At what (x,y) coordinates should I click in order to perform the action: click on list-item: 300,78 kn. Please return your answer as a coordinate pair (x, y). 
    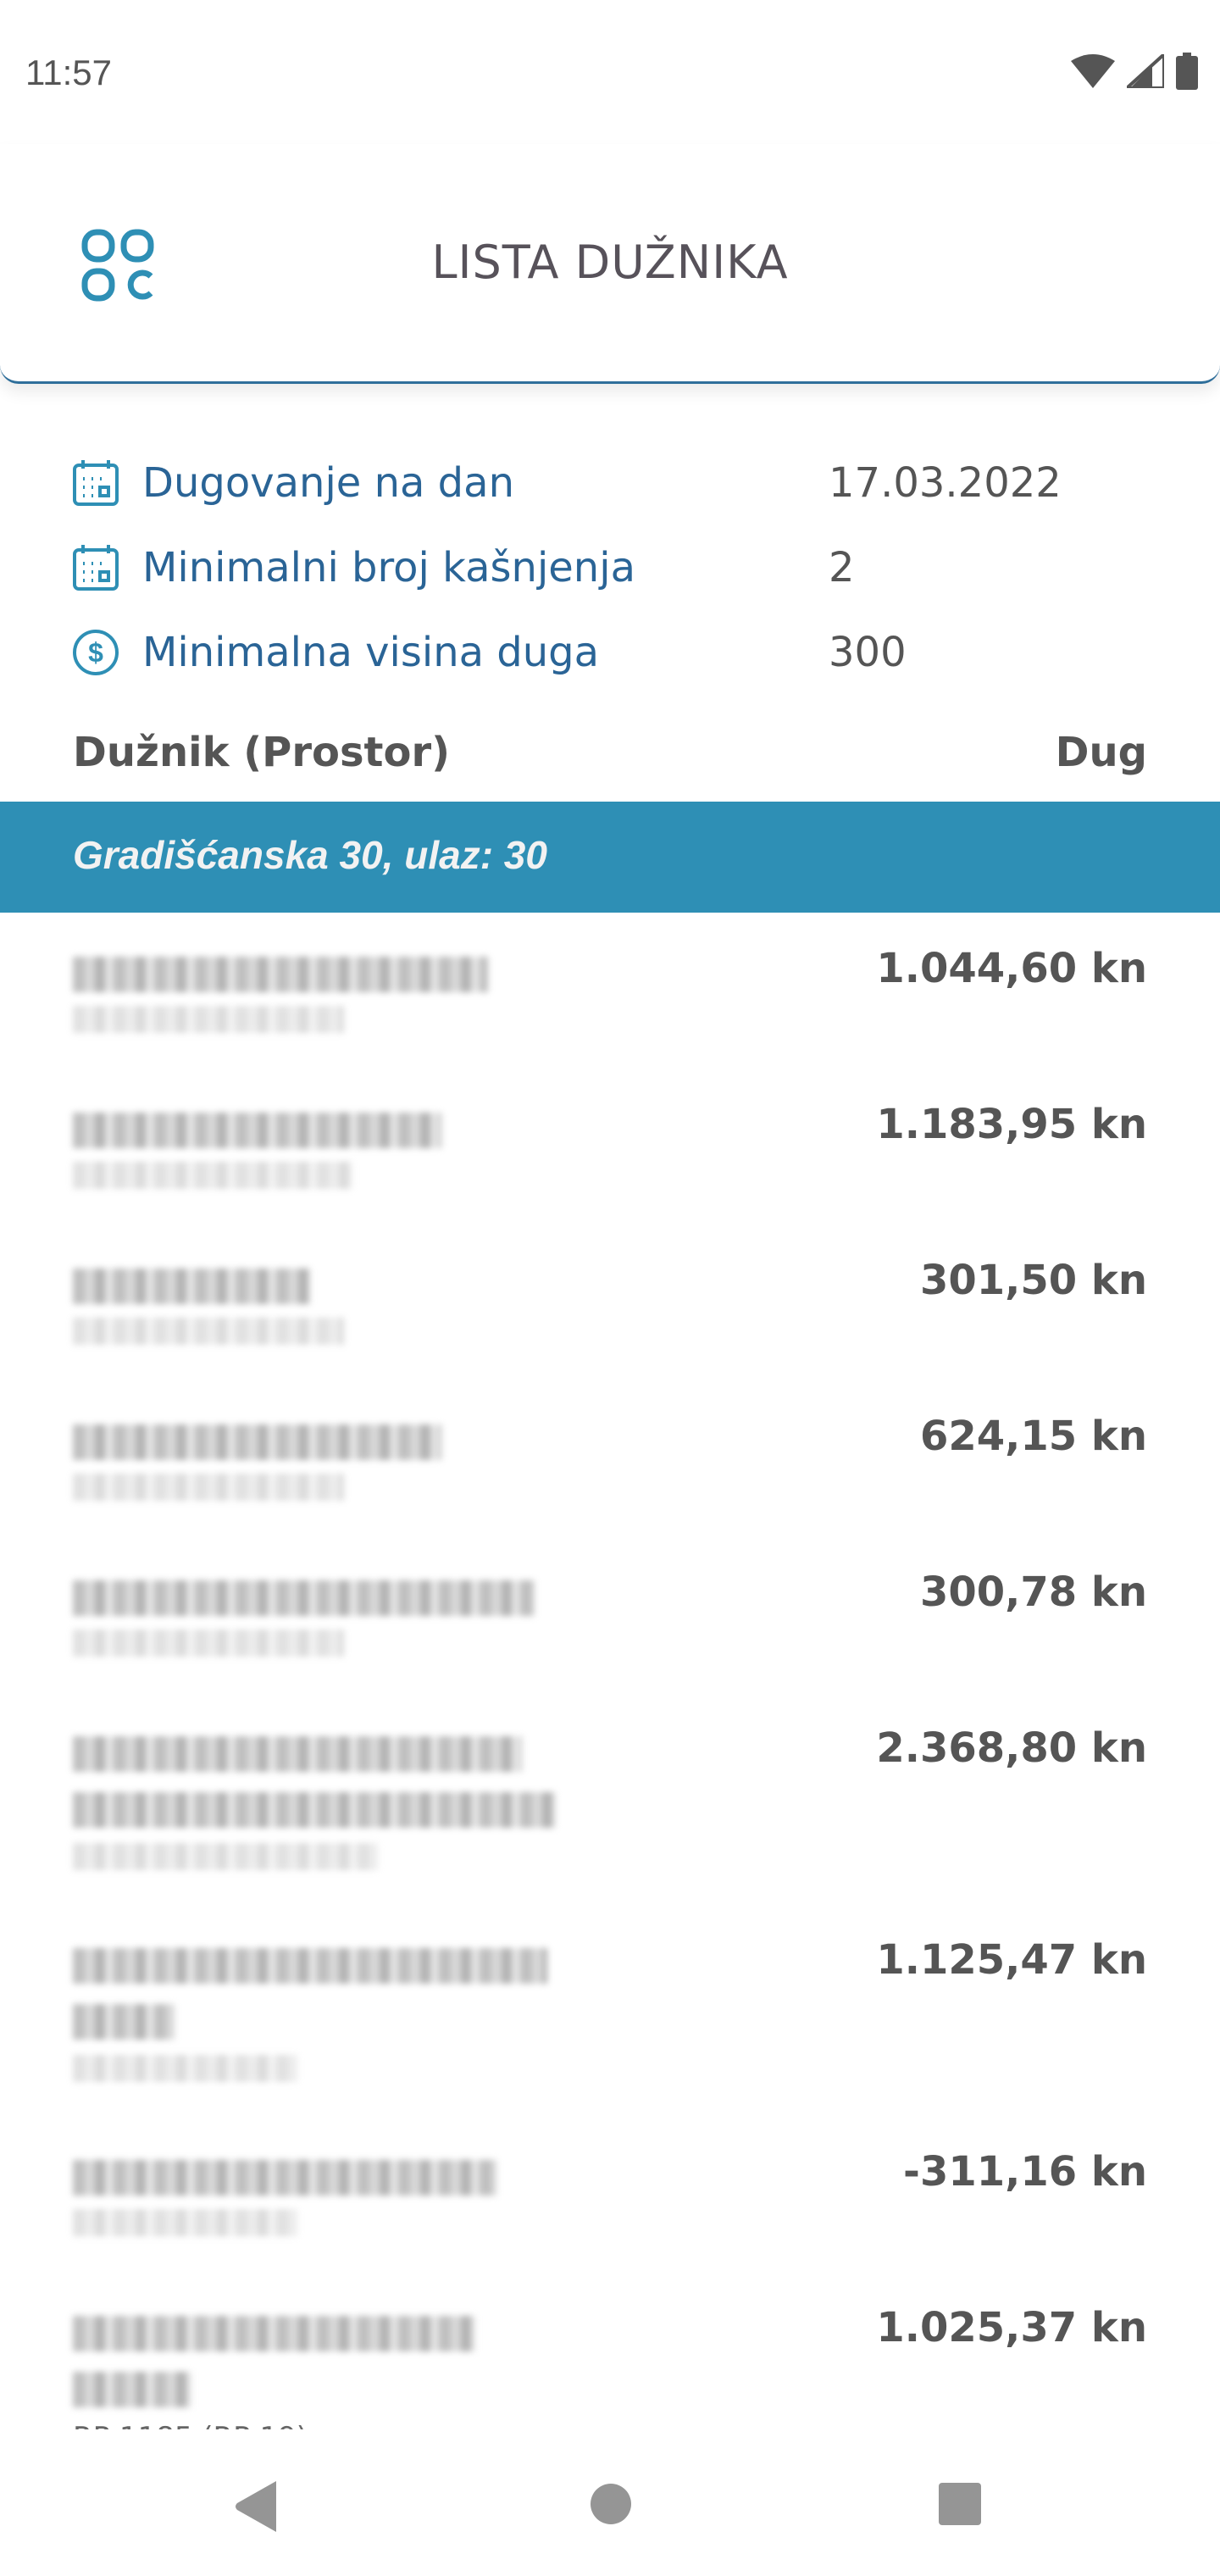
    Looking at the image, I should click on (610, 1614).